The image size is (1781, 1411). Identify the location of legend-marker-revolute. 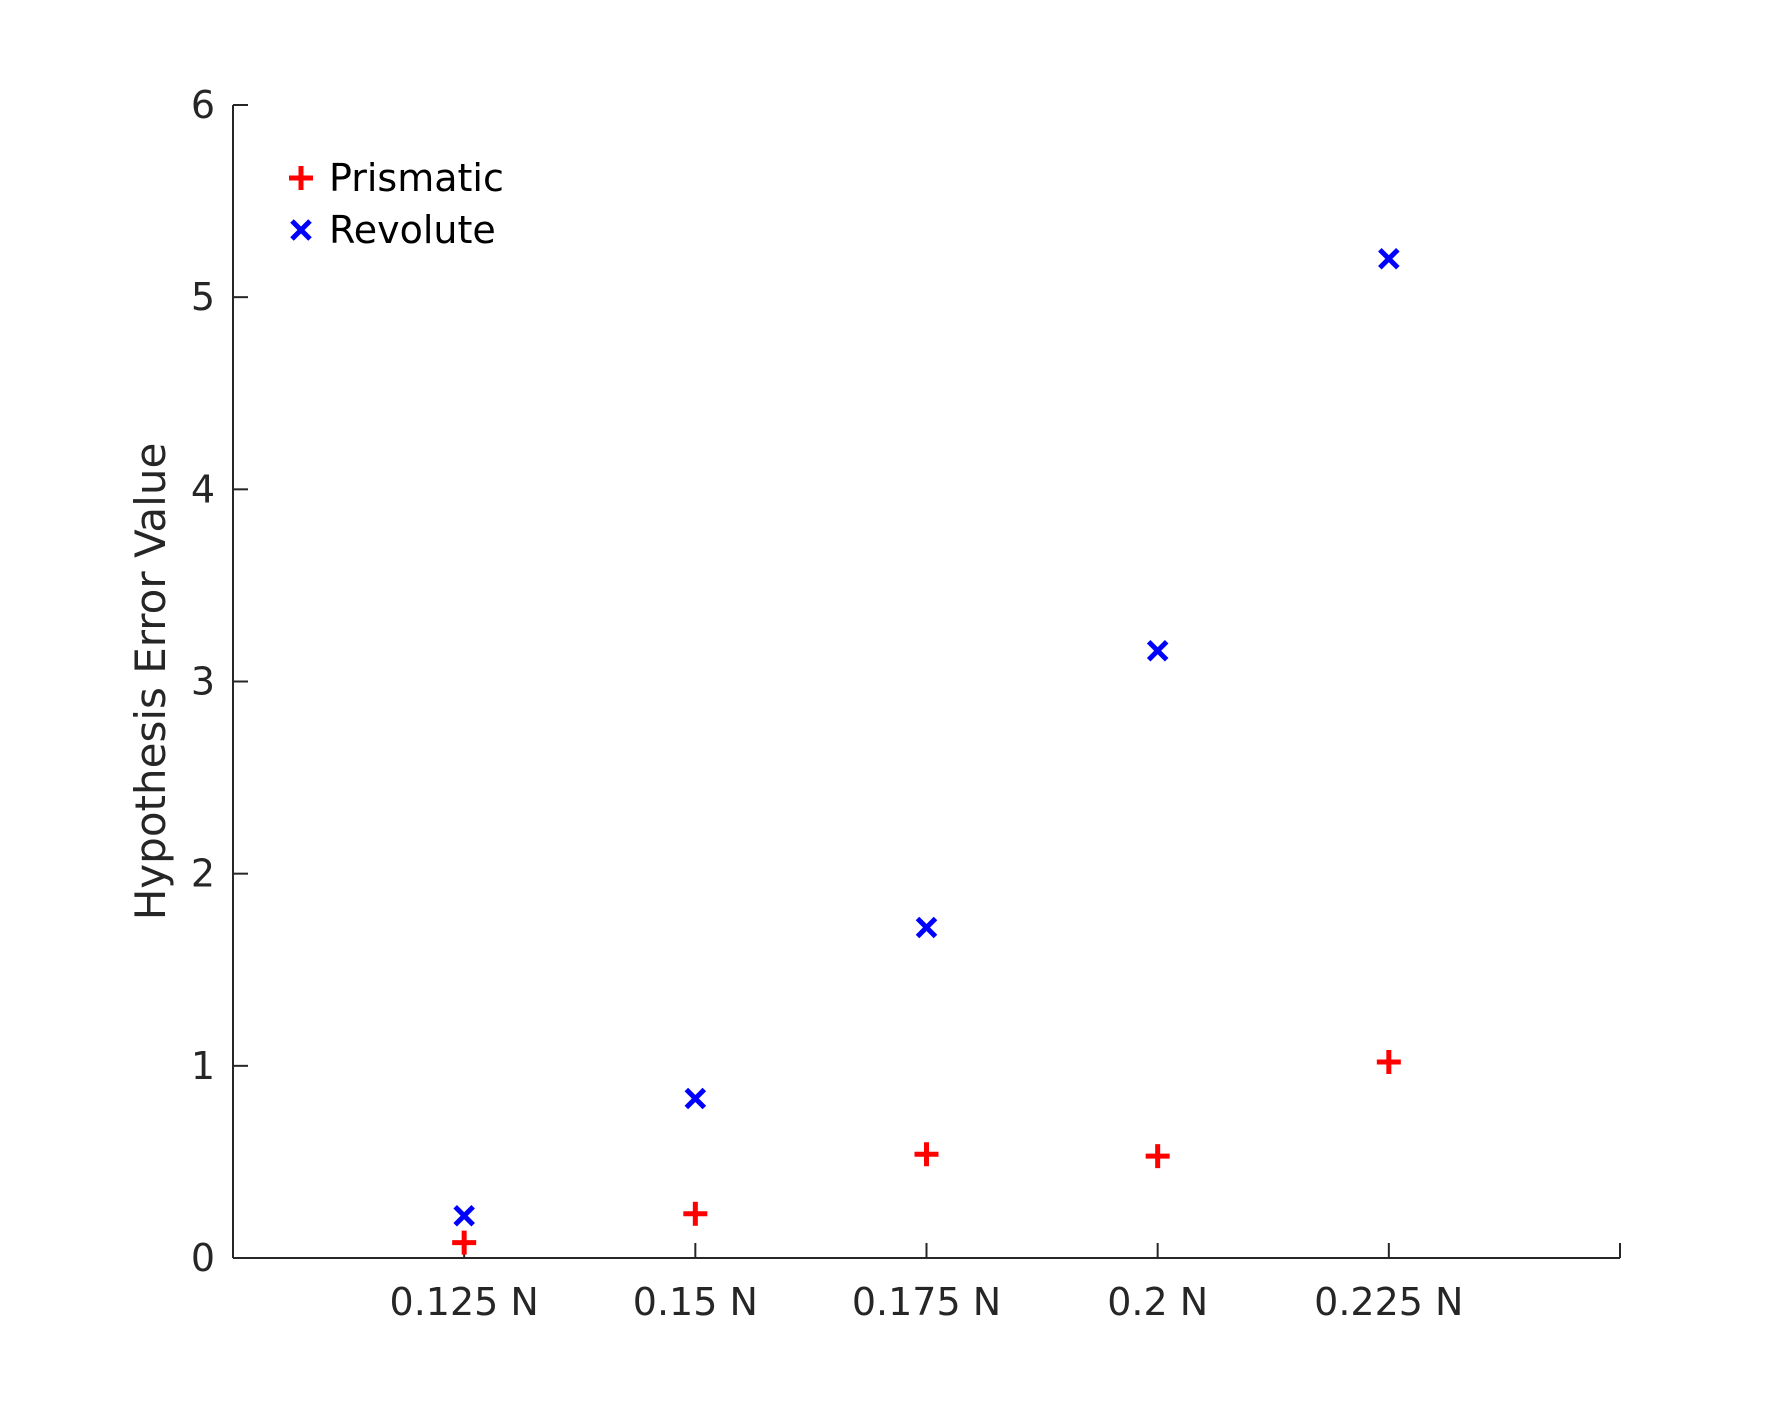
(301, 230).